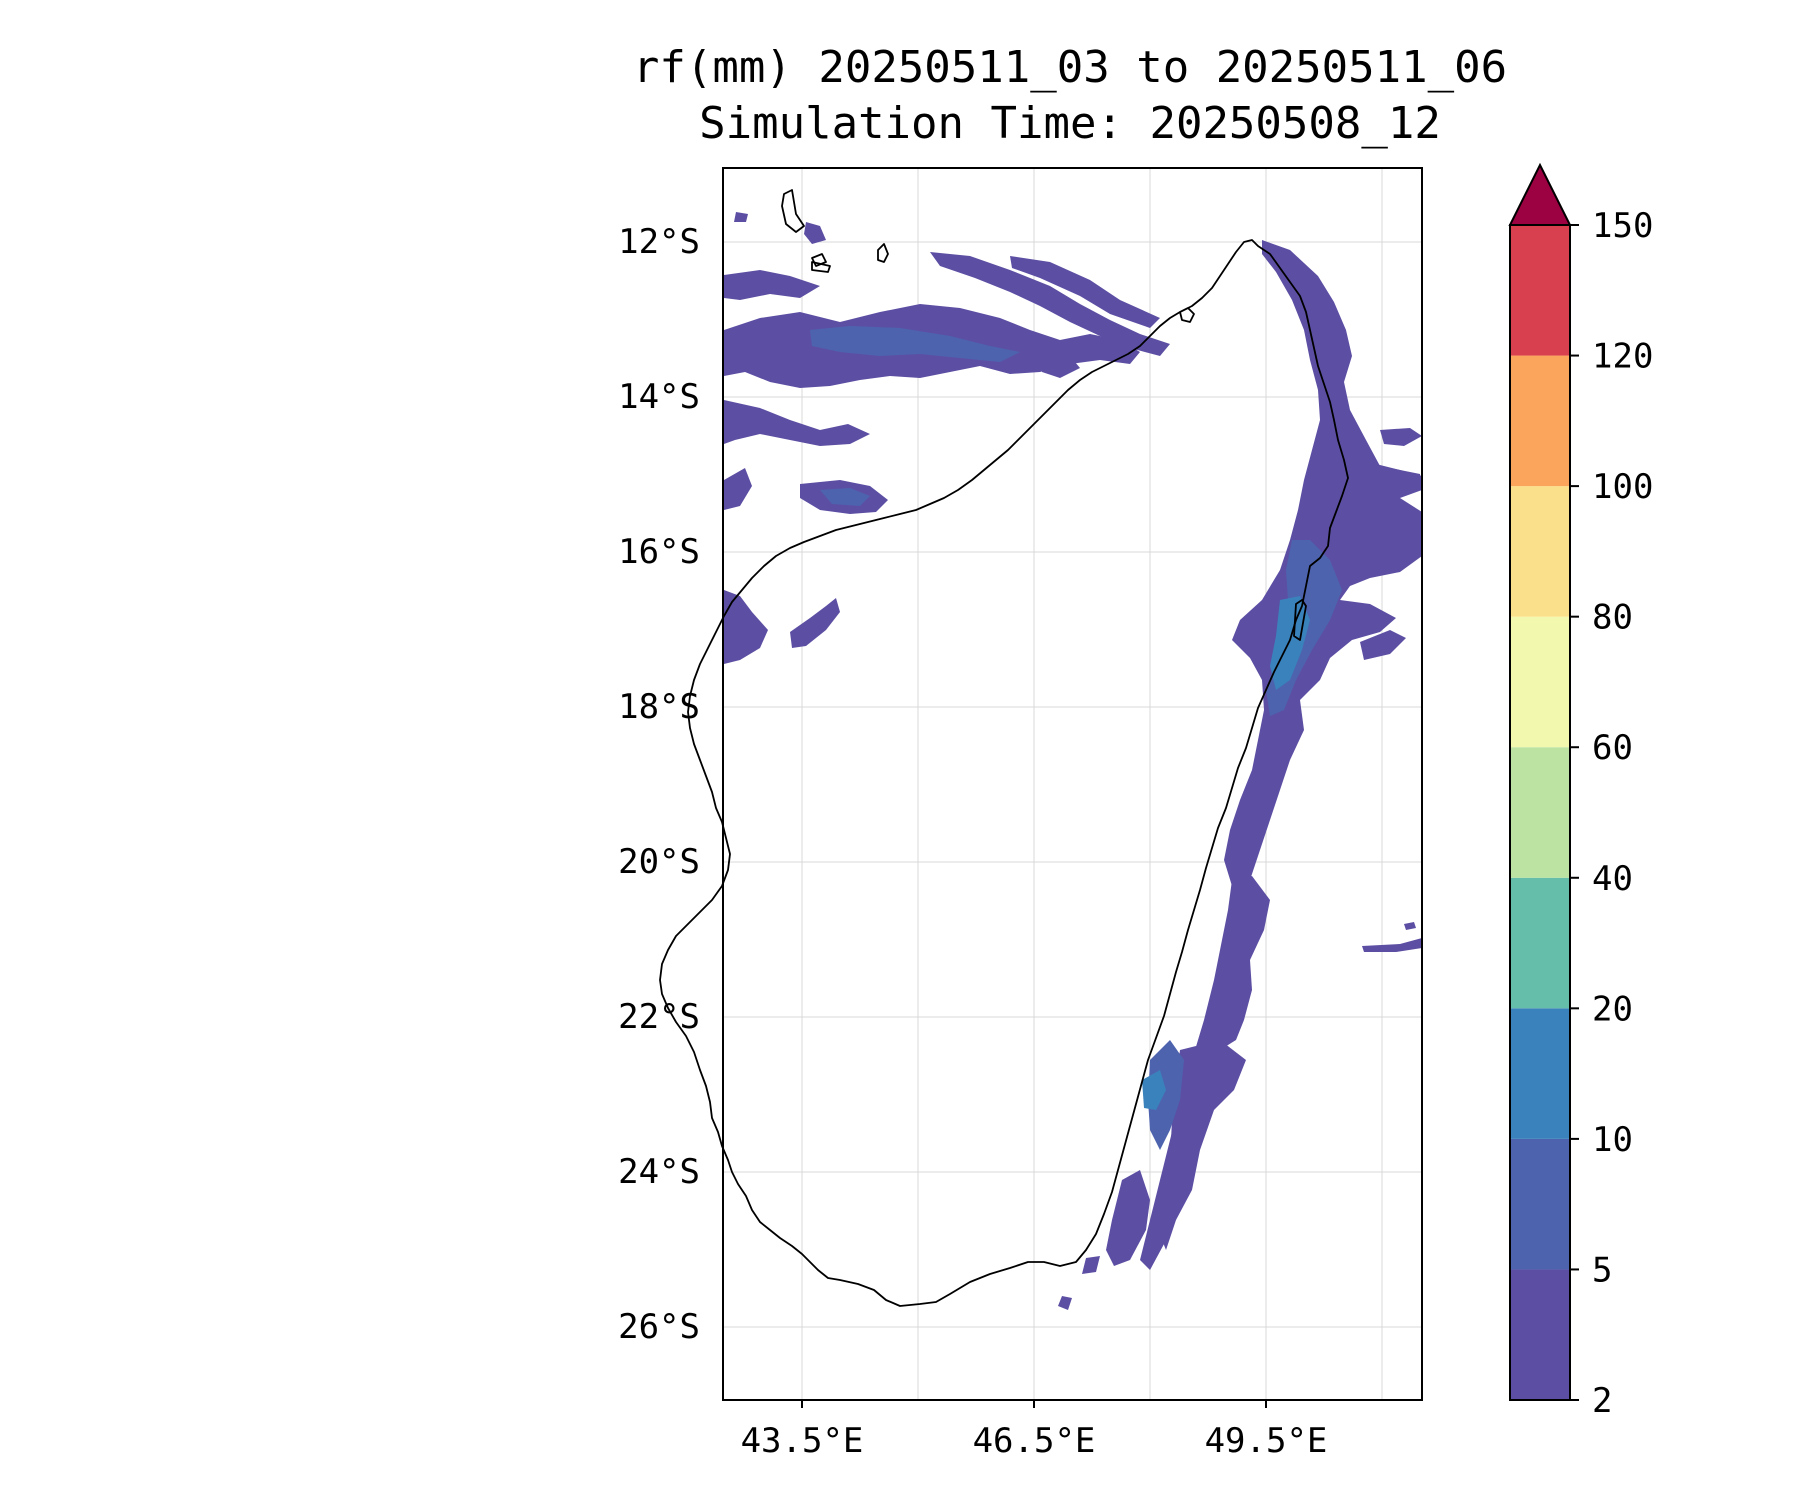 This screenshot has width=1800, height=1500. What do you see at coordinates (1612, 1009) in the screenshot?
I see `colorbar-tick-label: 20` at bounding box center [1612, 1009].